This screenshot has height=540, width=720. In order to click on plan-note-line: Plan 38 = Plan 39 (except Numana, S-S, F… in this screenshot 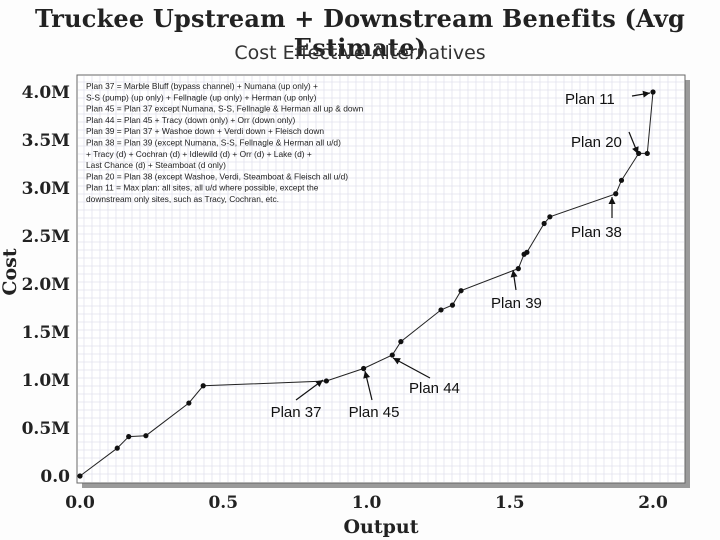, I will do `click(213, 143)`.